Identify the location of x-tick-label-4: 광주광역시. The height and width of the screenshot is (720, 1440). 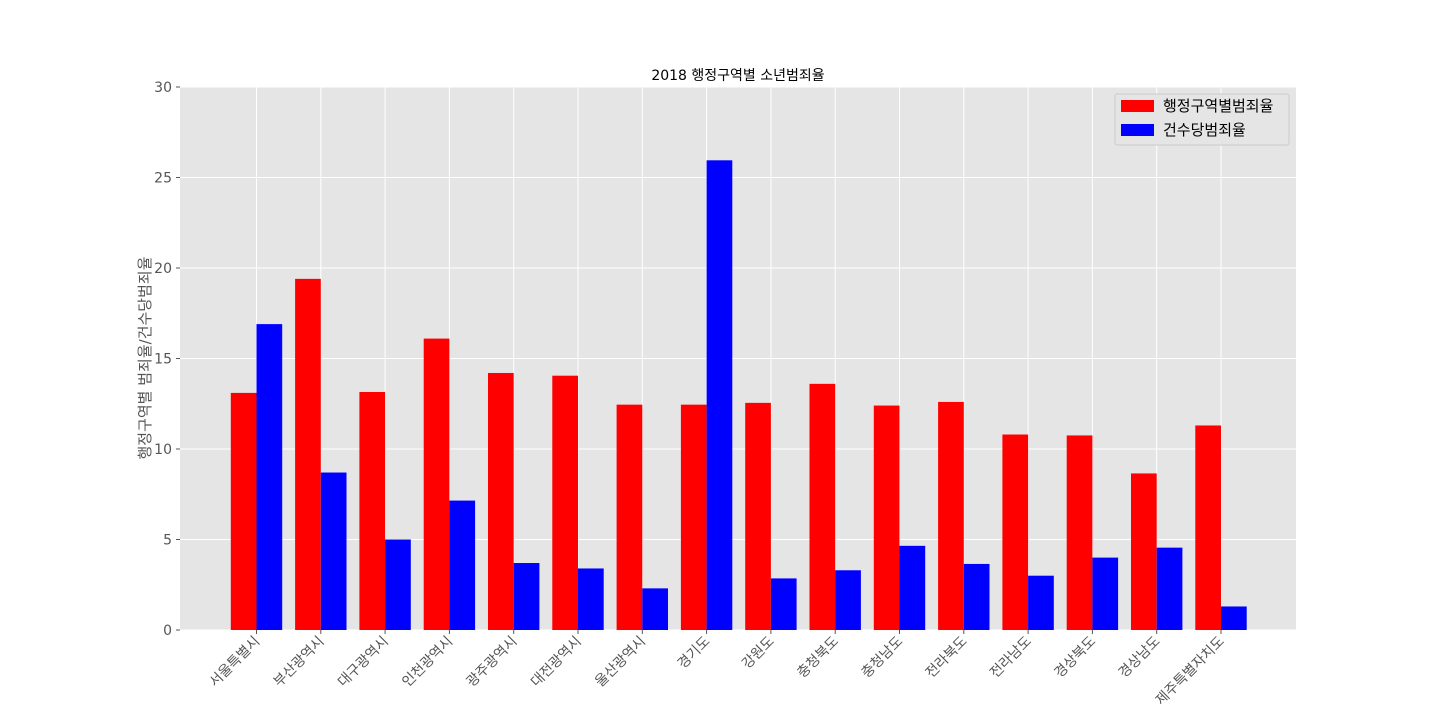
(492, 662).